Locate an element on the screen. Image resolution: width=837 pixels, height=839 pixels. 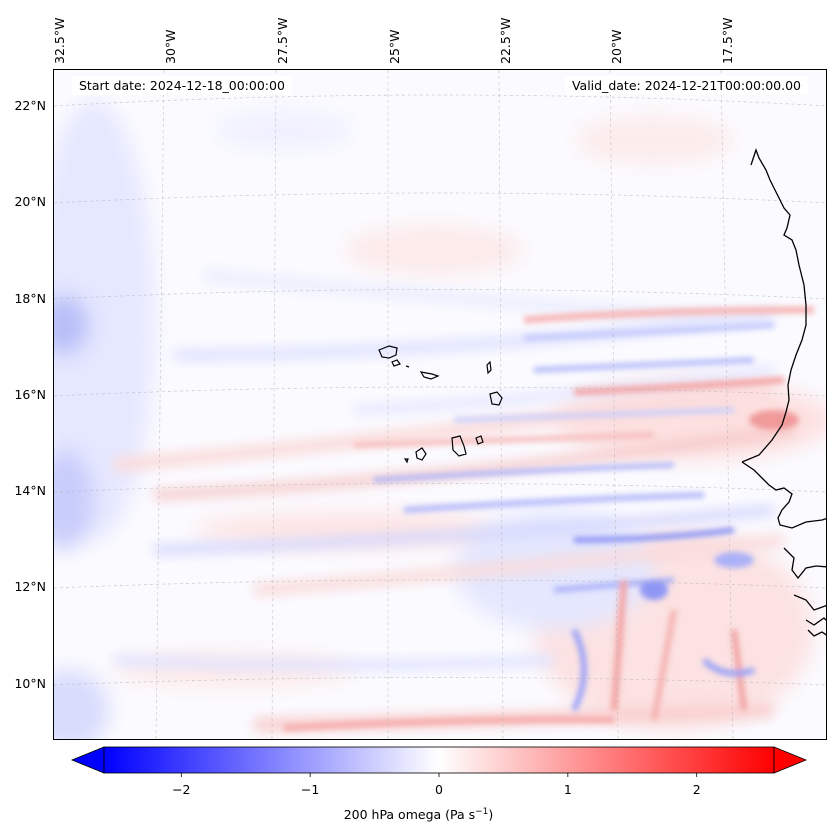
gridline-20w is located at coordinates (614, 404).